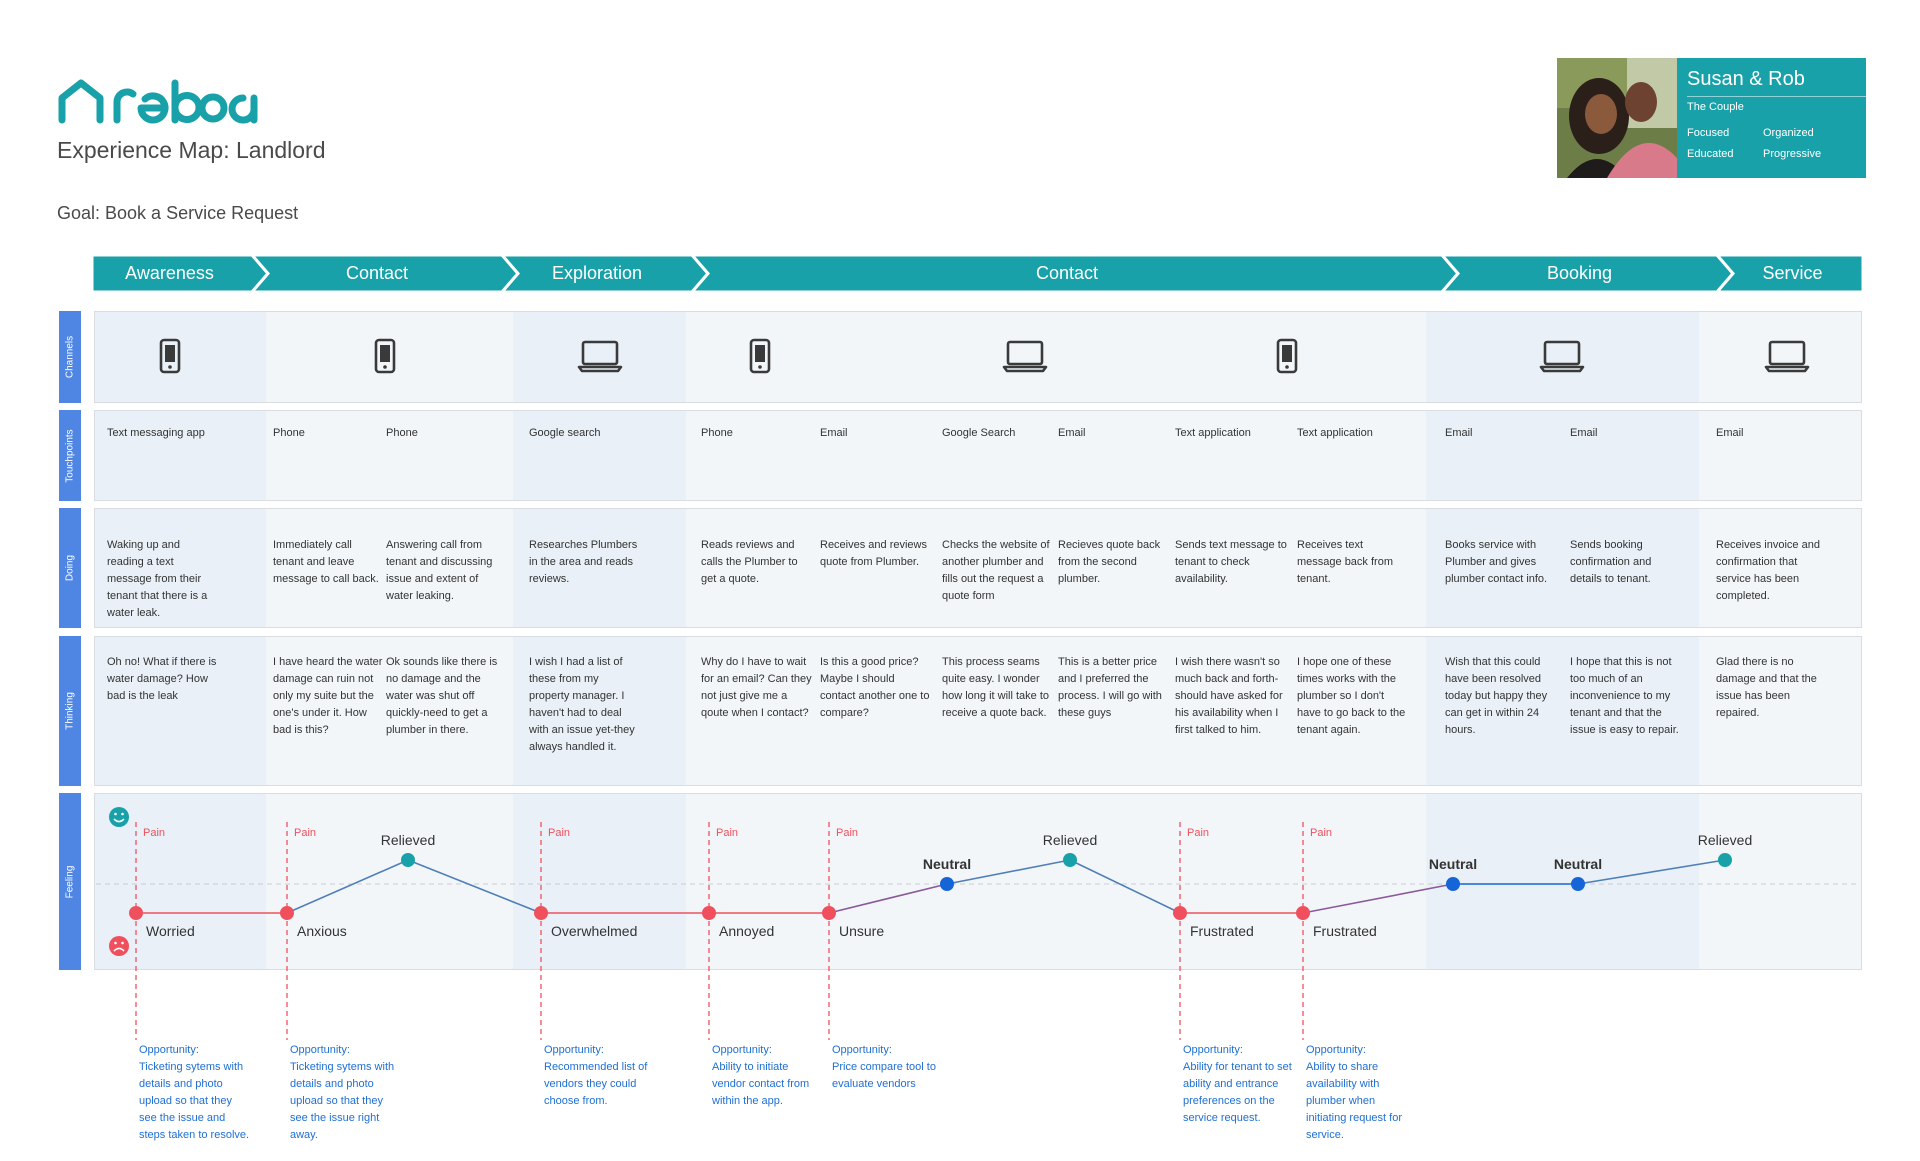 This screenshot has width=1920, height=1161. What do you see at coordinates (119, 949) in the screenshot?
I see `sad-face-mouth` at bounding box center [119, 949].